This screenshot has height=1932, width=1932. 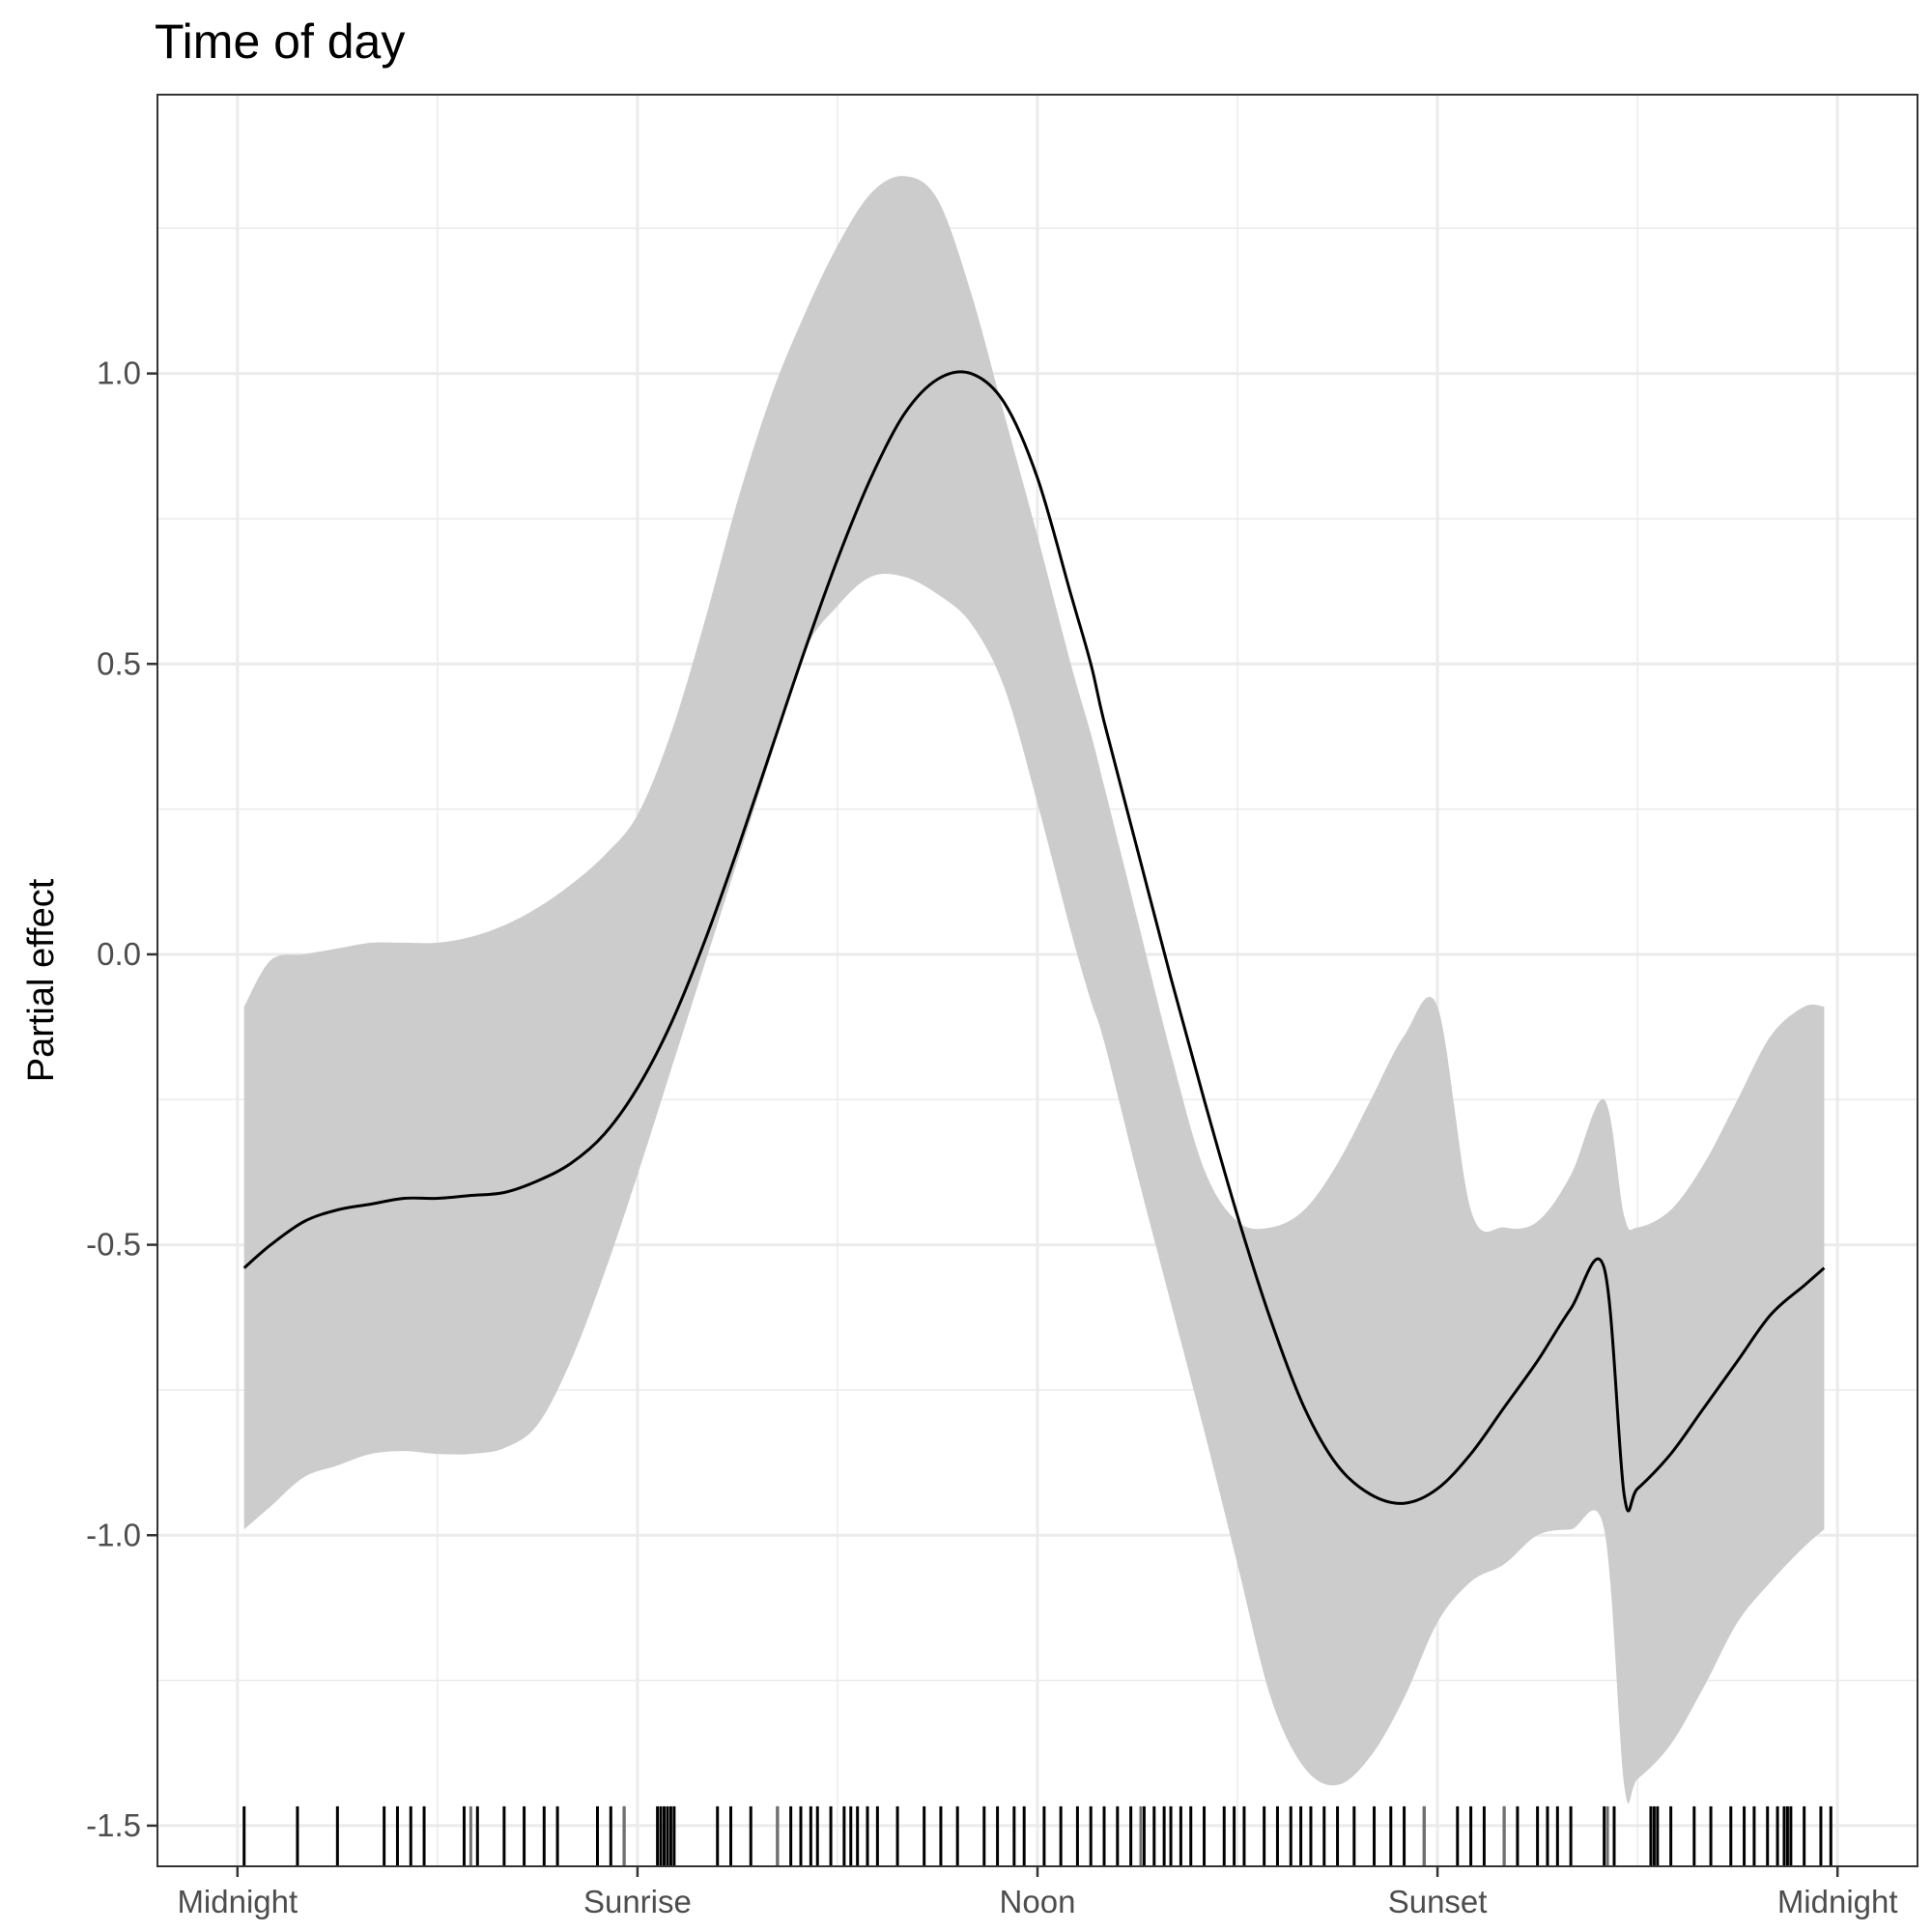 I want to click on x-tick-label: Sunset, so click(x=1438, y=1901).